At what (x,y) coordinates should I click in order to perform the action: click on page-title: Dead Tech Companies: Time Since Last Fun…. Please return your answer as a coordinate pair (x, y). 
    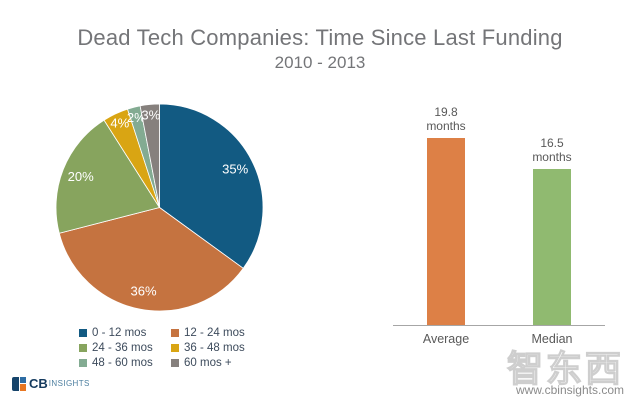
    Looking at the image, I should click on (320, 37).